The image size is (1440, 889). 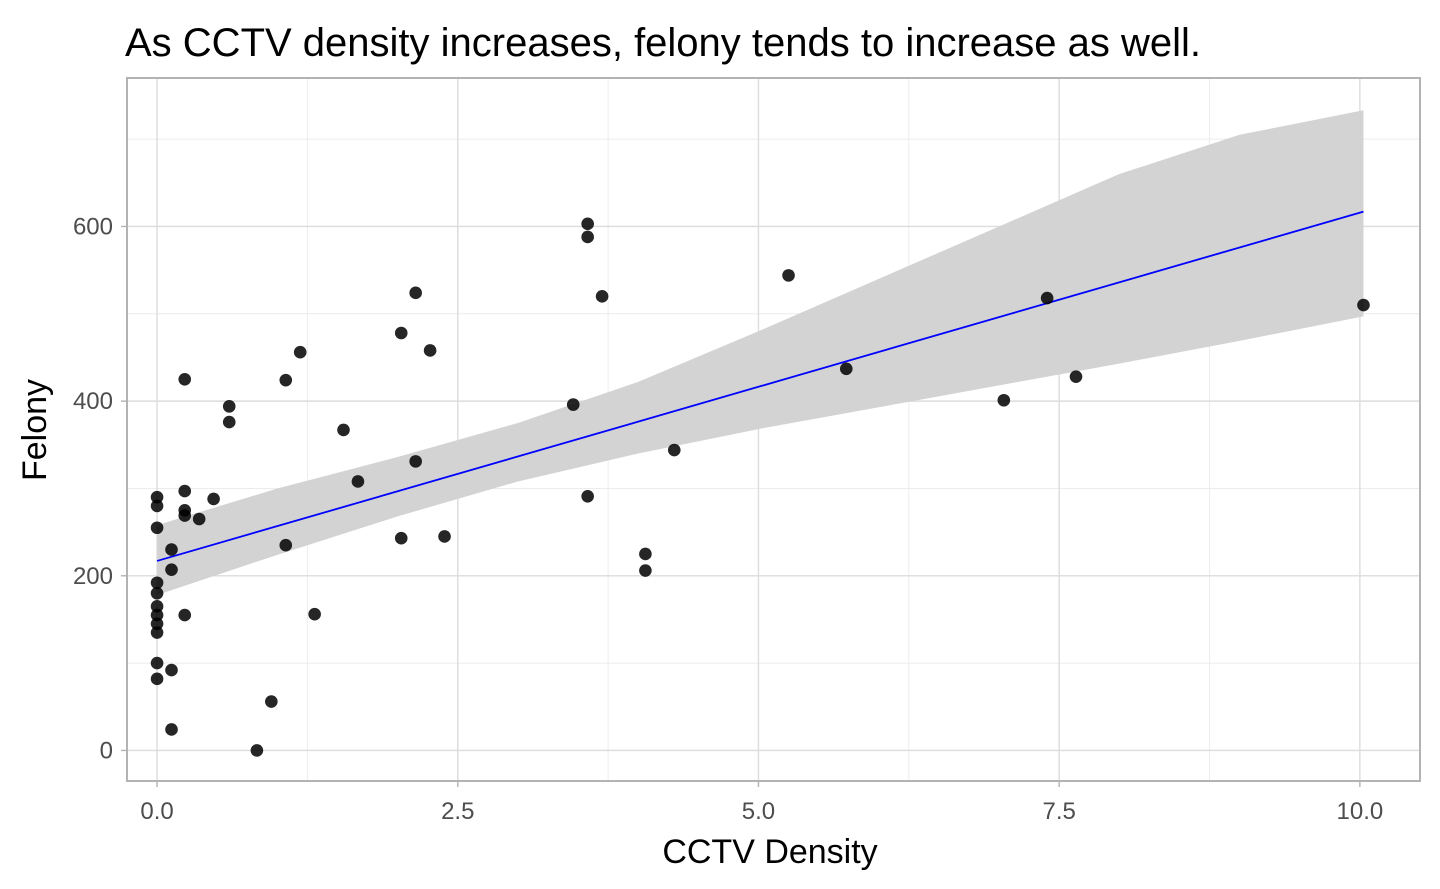 I want to click on x-tick-label: 2.5, so click(x=457, y=811).